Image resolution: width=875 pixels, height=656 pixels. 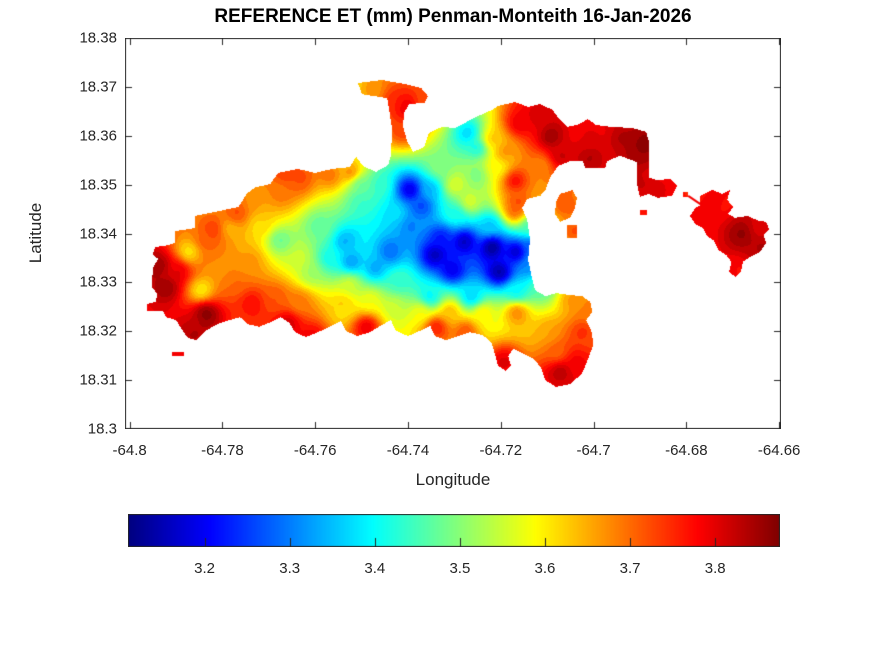 I want to click on colorbar-tick-label: 3.2, so click(x=205, y=568).